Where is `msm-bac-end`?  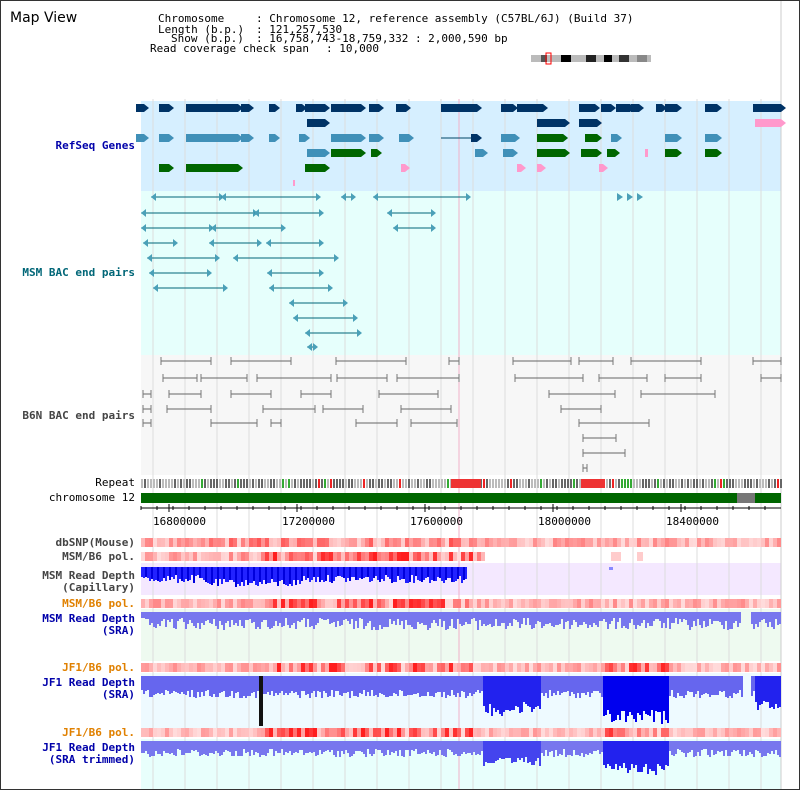
msm-bac-end is located at coordinates (143, 213).